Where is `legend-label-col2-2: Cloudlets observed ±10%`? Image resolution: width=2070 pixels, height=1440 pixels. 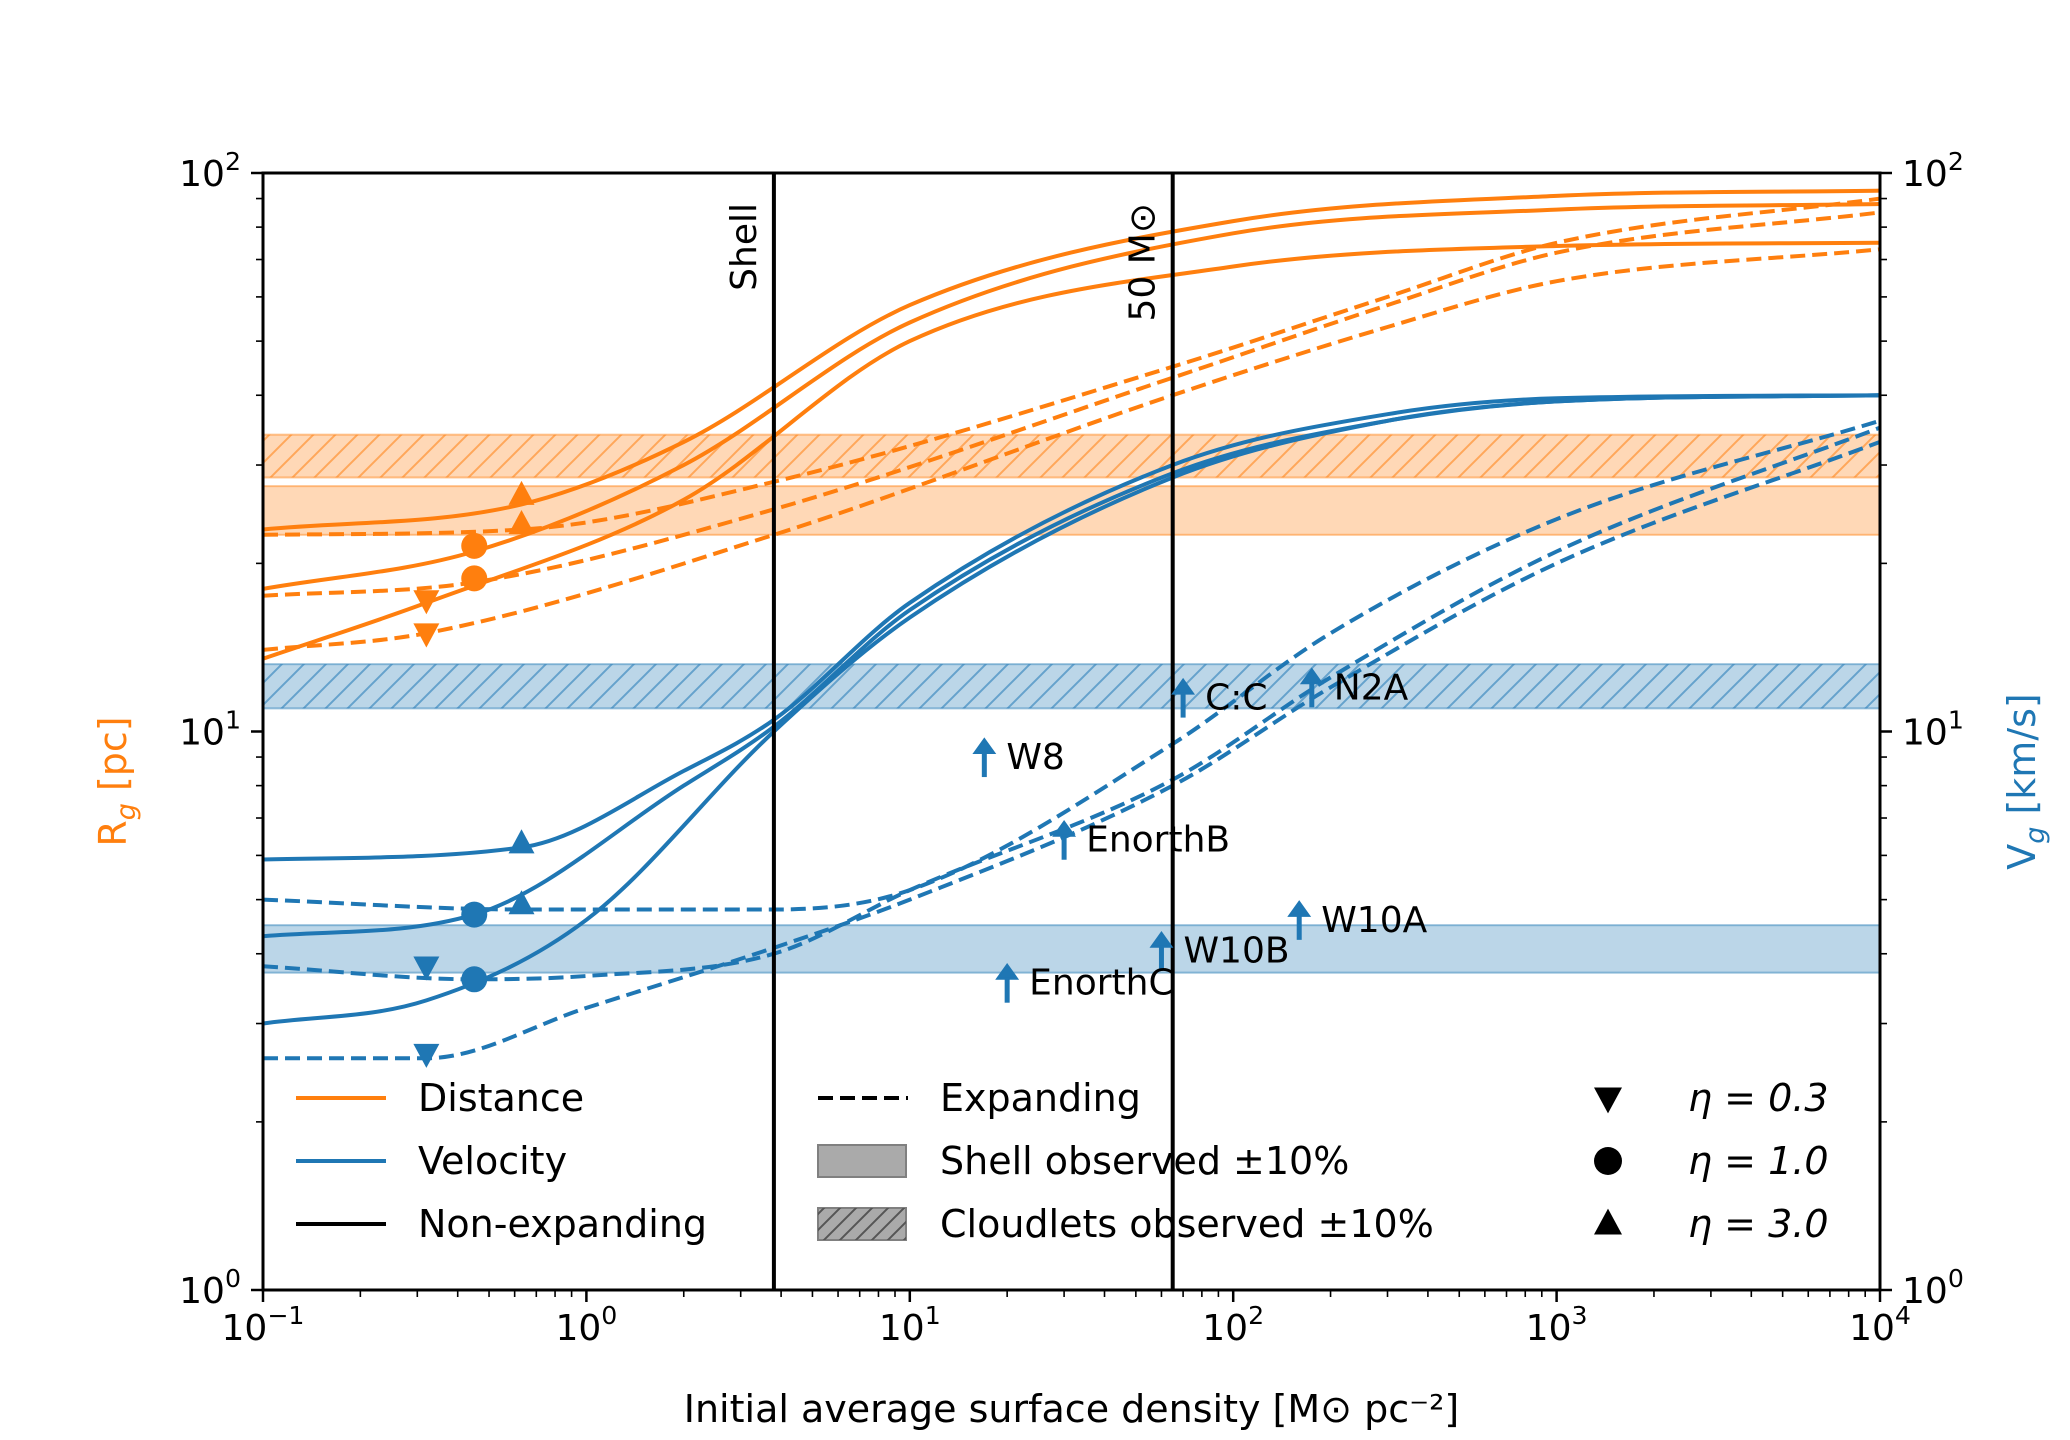
legend-label-col2-2: Cloudlets observed ±10% is located at coordinates (1187, 1224).